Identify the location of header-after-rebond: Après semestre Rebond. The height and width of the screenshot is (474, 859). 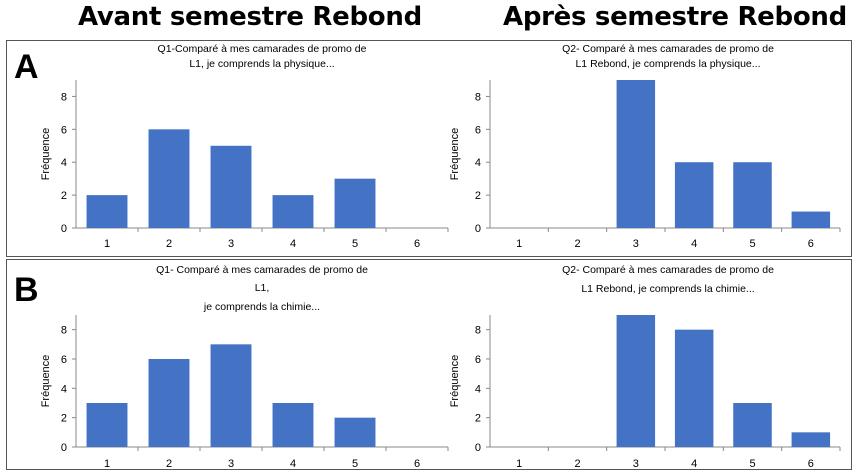
(675, 17).